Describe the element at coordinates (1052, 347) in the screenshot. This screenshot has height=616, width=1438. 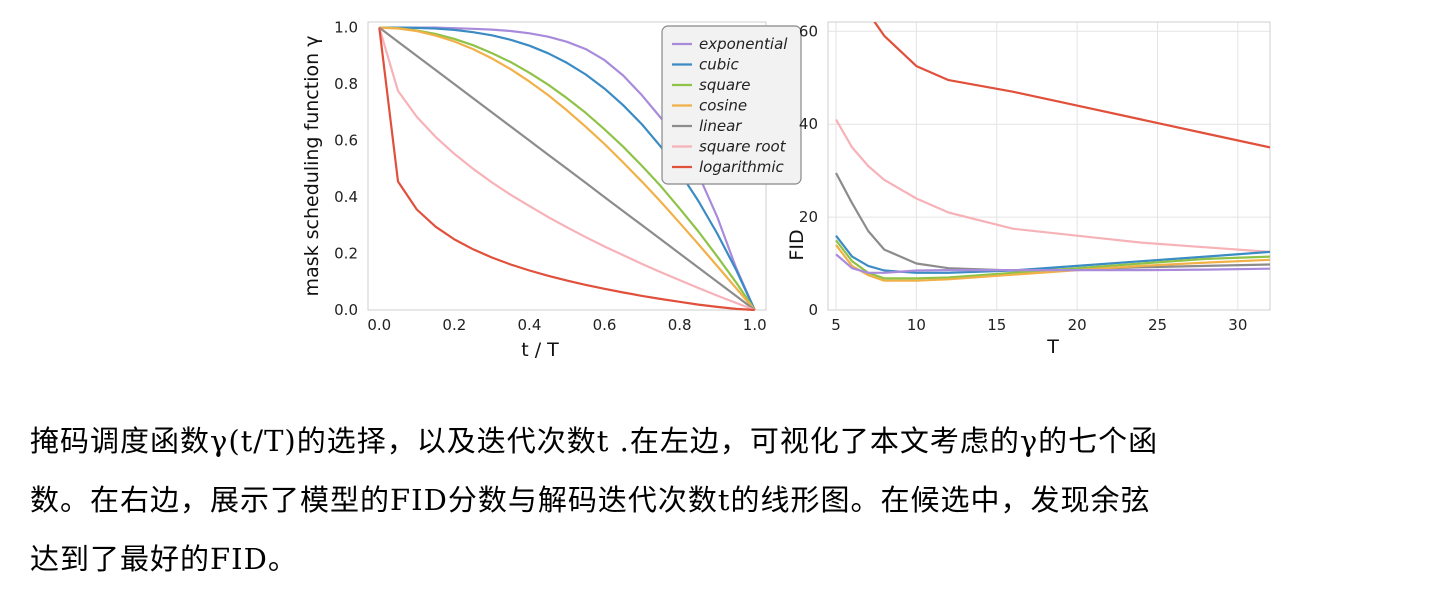
I see `right-x-axis-label: T` at that location.